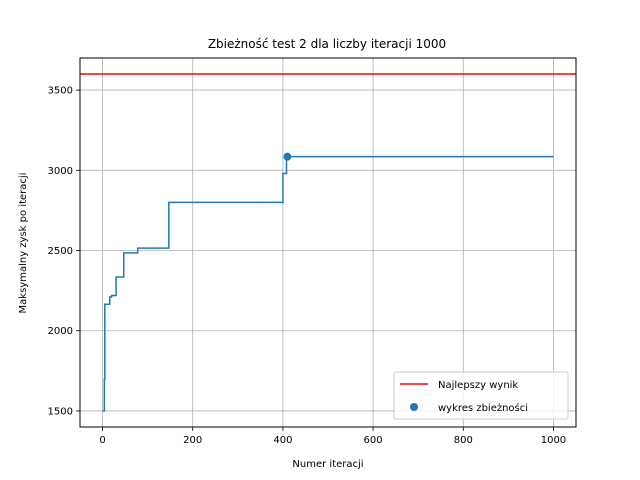  I want to click on legend-label-best: Najlepszy wynik, so click(478, 385).